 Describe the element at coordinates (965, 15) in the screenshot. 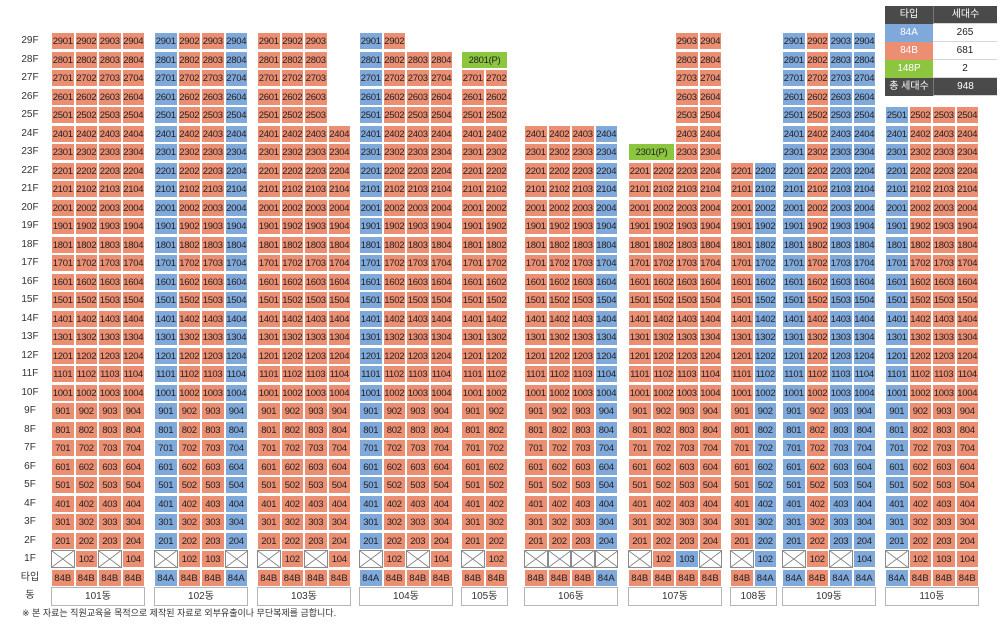

I see `legend-header-count: 세대수` at that location.